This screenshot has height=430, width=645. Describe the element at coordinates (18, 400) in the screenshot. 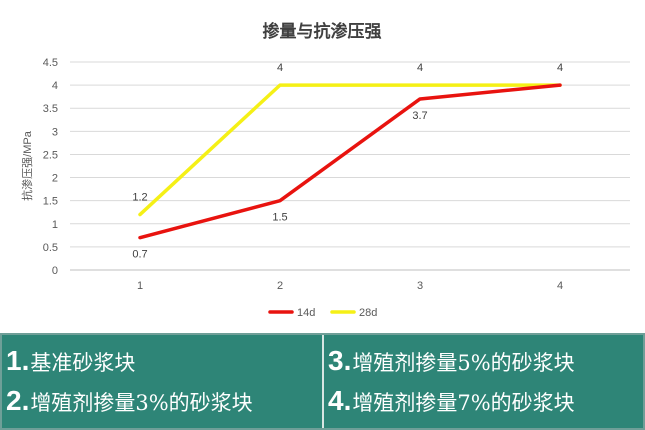

I see `sample-item-number: 2.` at that location.